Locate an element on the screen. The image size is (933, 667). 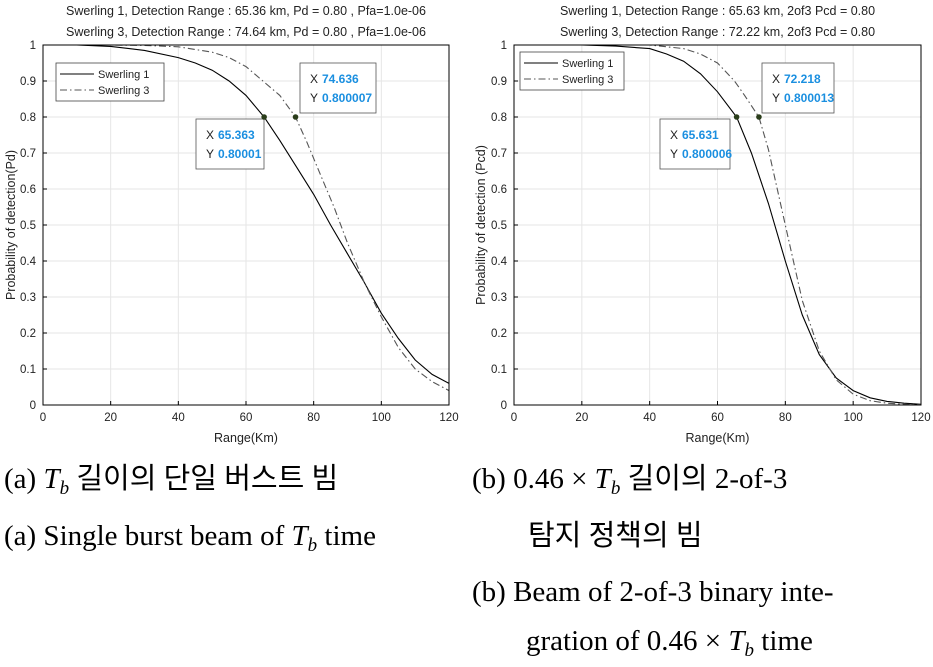
datatip-x-value: 74.636 is located at coordinates (340, 79).